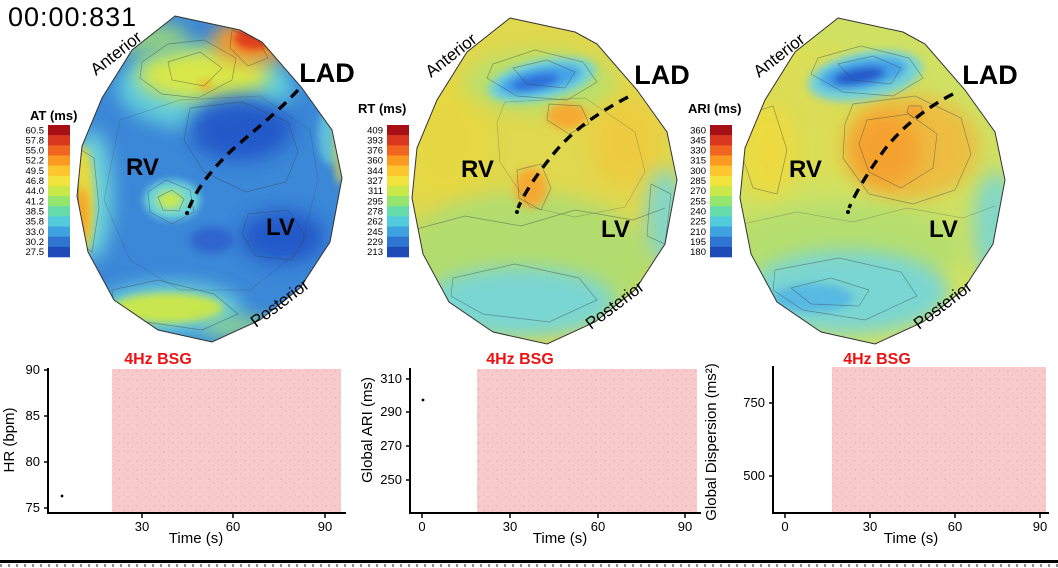  Describe the element at coordinates (542, 186) in the screenshot. I see `rt-contour-lines` at that location.